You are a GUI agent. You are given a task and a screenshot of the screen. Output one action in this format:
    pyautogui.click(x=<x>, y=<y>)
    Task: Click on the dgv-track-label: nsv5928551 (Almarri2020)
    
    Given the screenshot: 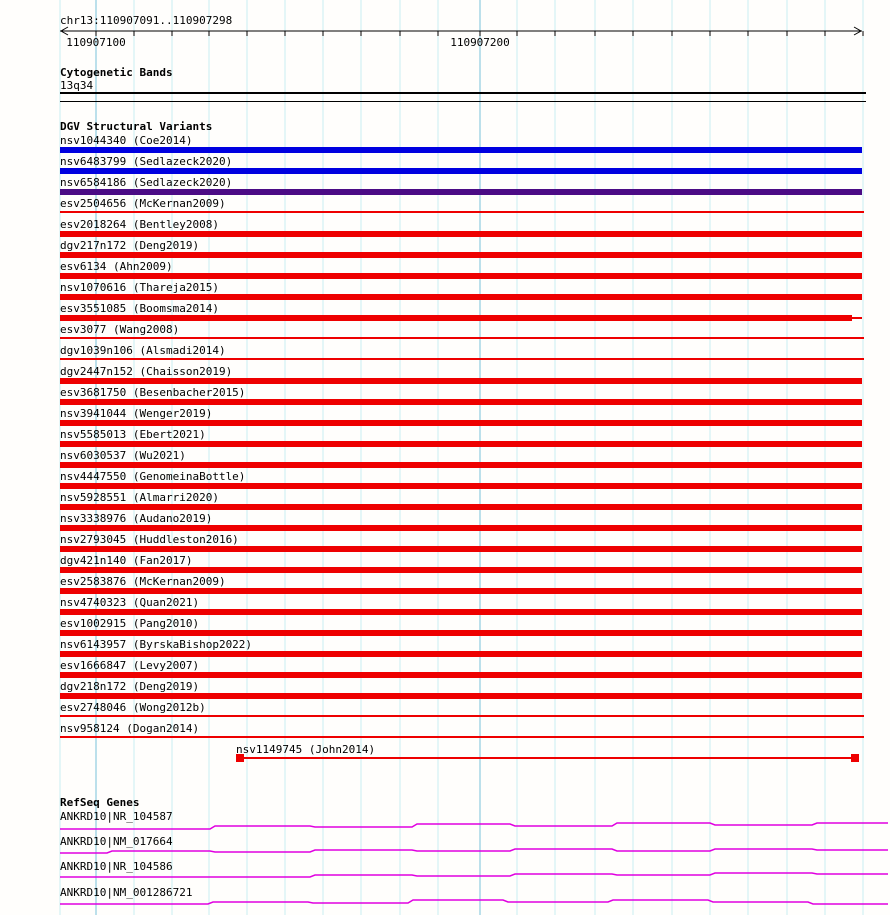 What is the action you would take?
    pyautogui.click(x=139, y=497)
    